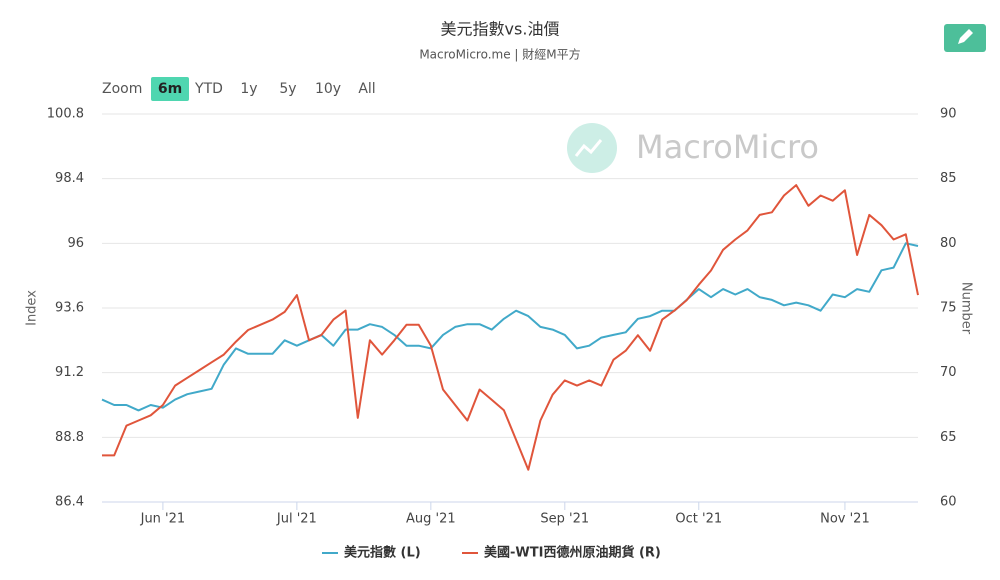  I want to click on y2-tick-label: 80, so click(948, 243).